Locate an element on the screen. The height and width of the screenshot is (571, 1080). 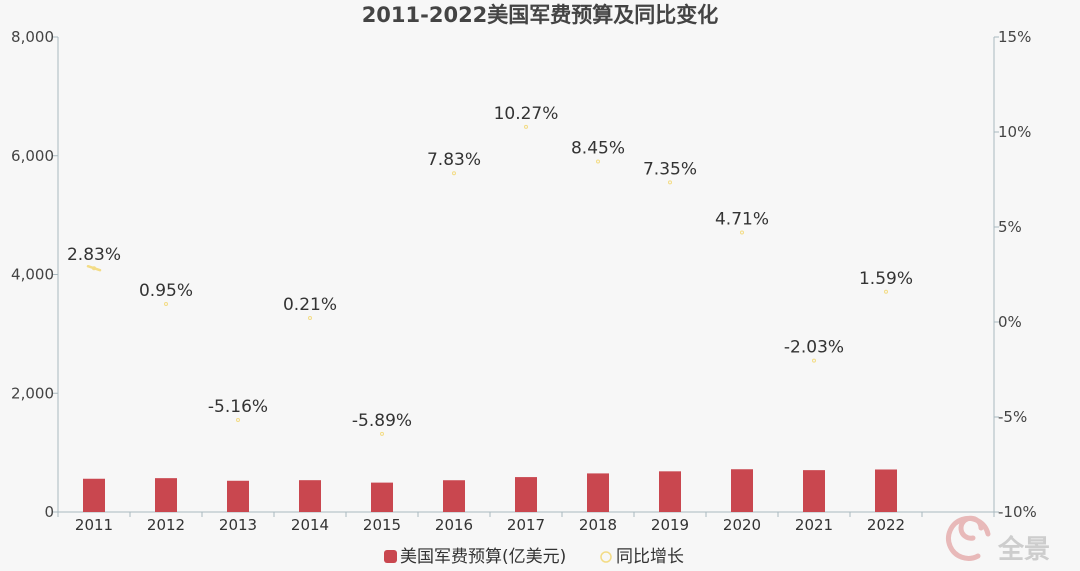
x-tick-label: 2011 is located at coordinates (94, 525).